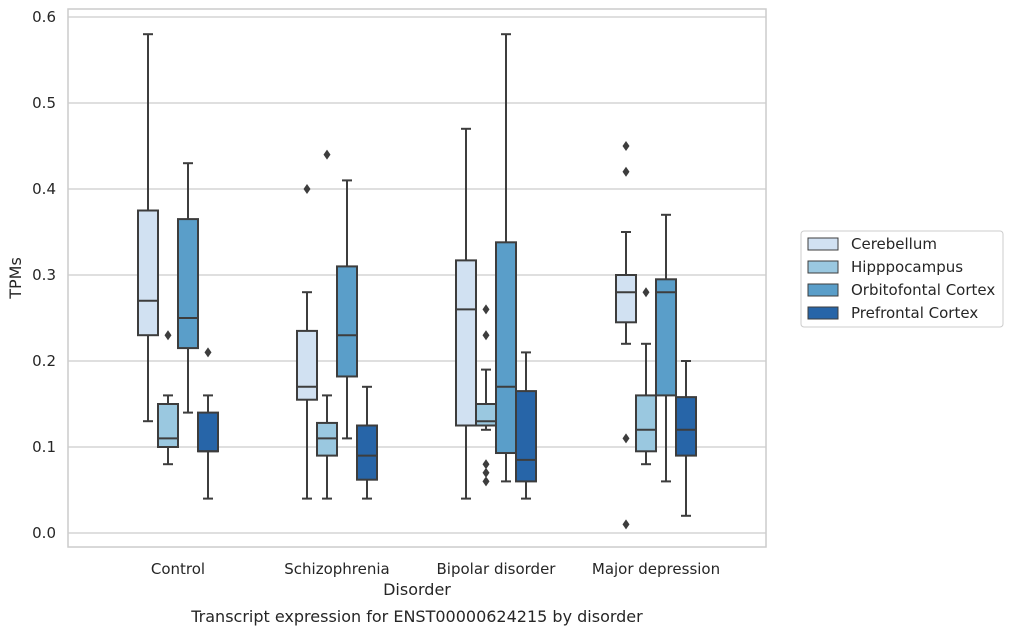 This screenshot has width=1014, height=634. What do you see at coordinates (447, 432) in the screenshot?
I see `series-prefrontal-cortex` at bounding box center [447, 432].